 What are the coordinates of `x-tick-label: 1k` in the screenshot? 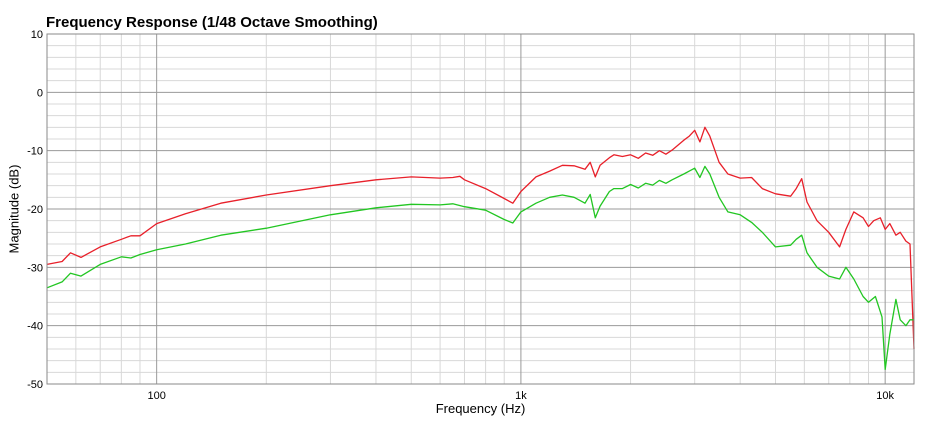 It's located at (521, 396).